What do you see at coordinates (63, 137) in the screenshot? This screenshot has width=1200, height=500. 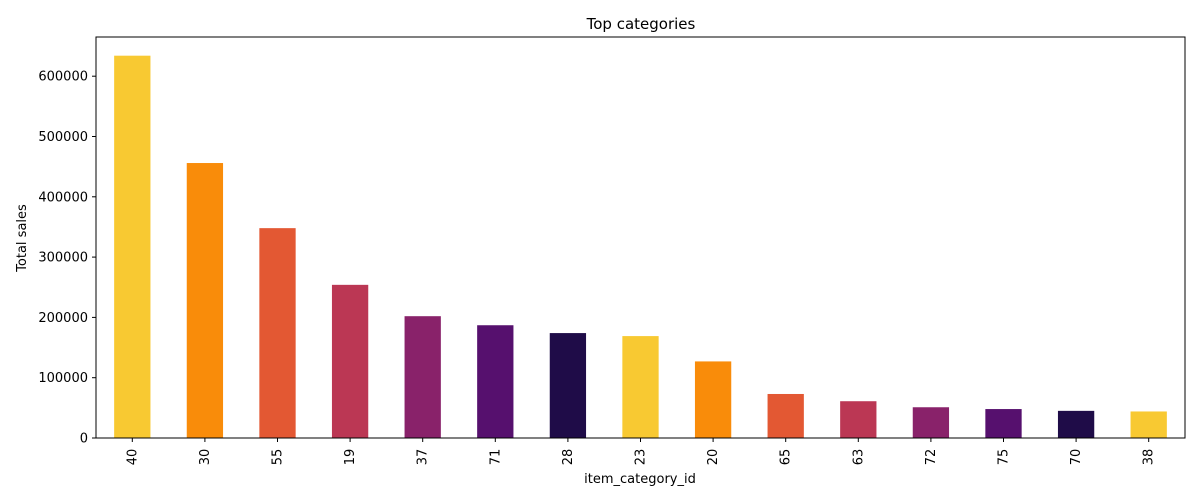 I see `y-tick-label: 500000` at bounding box center [63, 137].